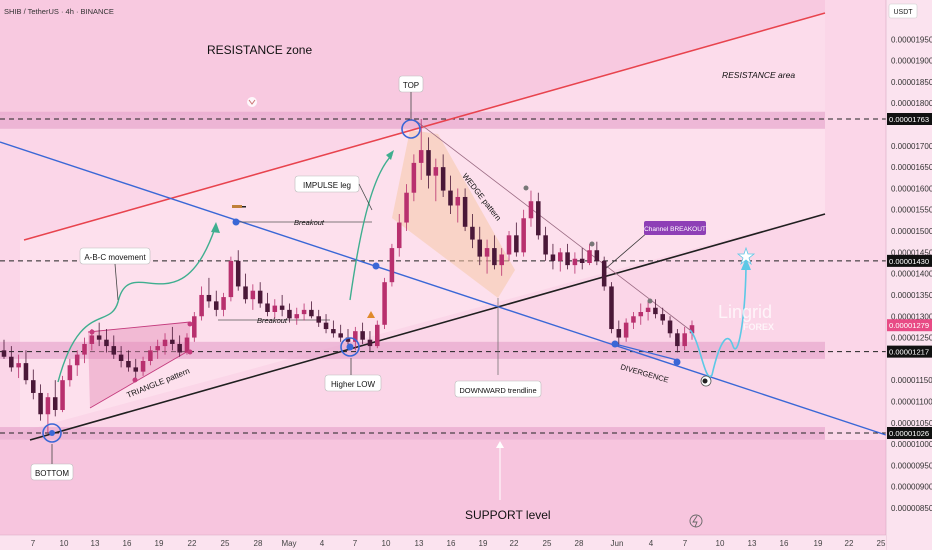 The image size is (932, 550). What do you see at coordinates (911, 188) in the screenshot?
I see `price-tick-label: 0.00001600` at bounding box center [911, 188].